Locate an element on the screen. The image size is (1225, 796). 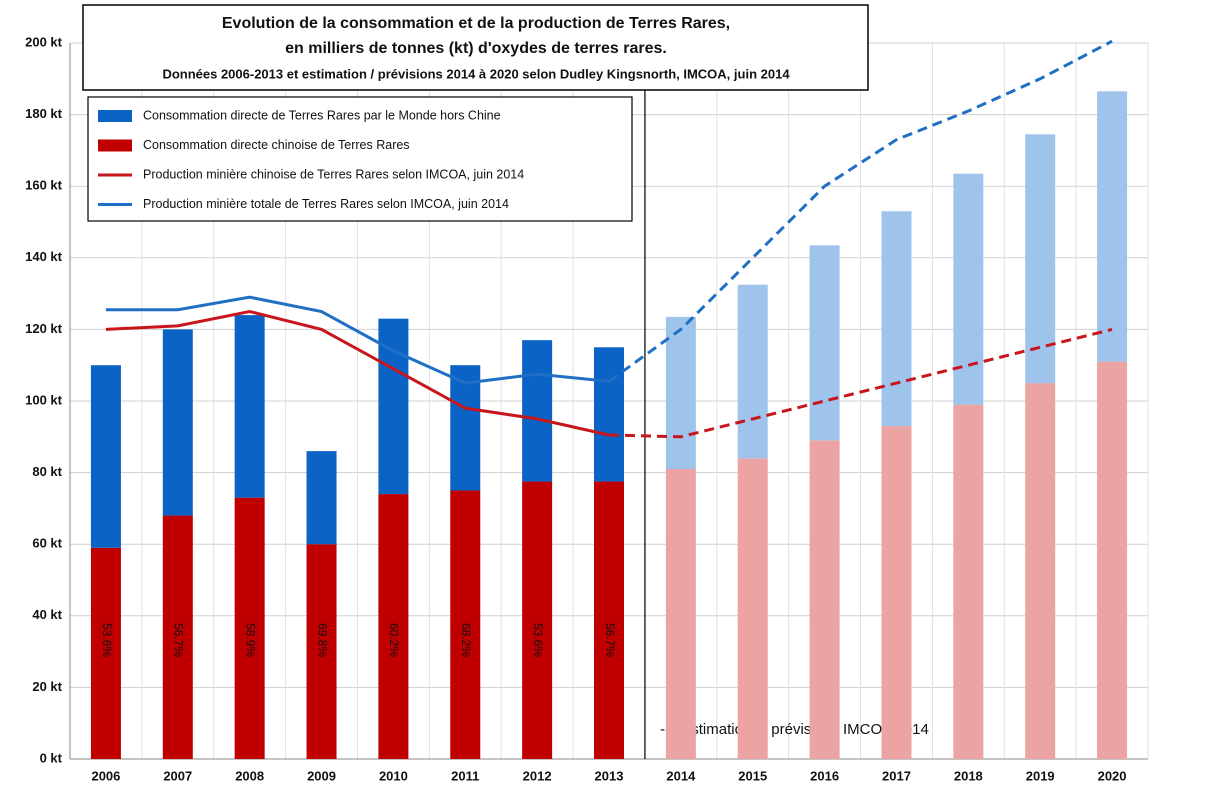
y-tick-label: 180 kt is located at coordinates (44, 113).